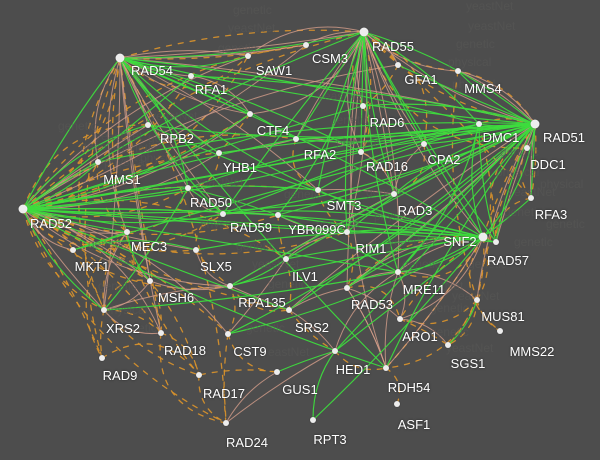  Describe the element at coordinates (240, 167) in the screenshot. I see `node-label-yhb1: YHB1` at that location.